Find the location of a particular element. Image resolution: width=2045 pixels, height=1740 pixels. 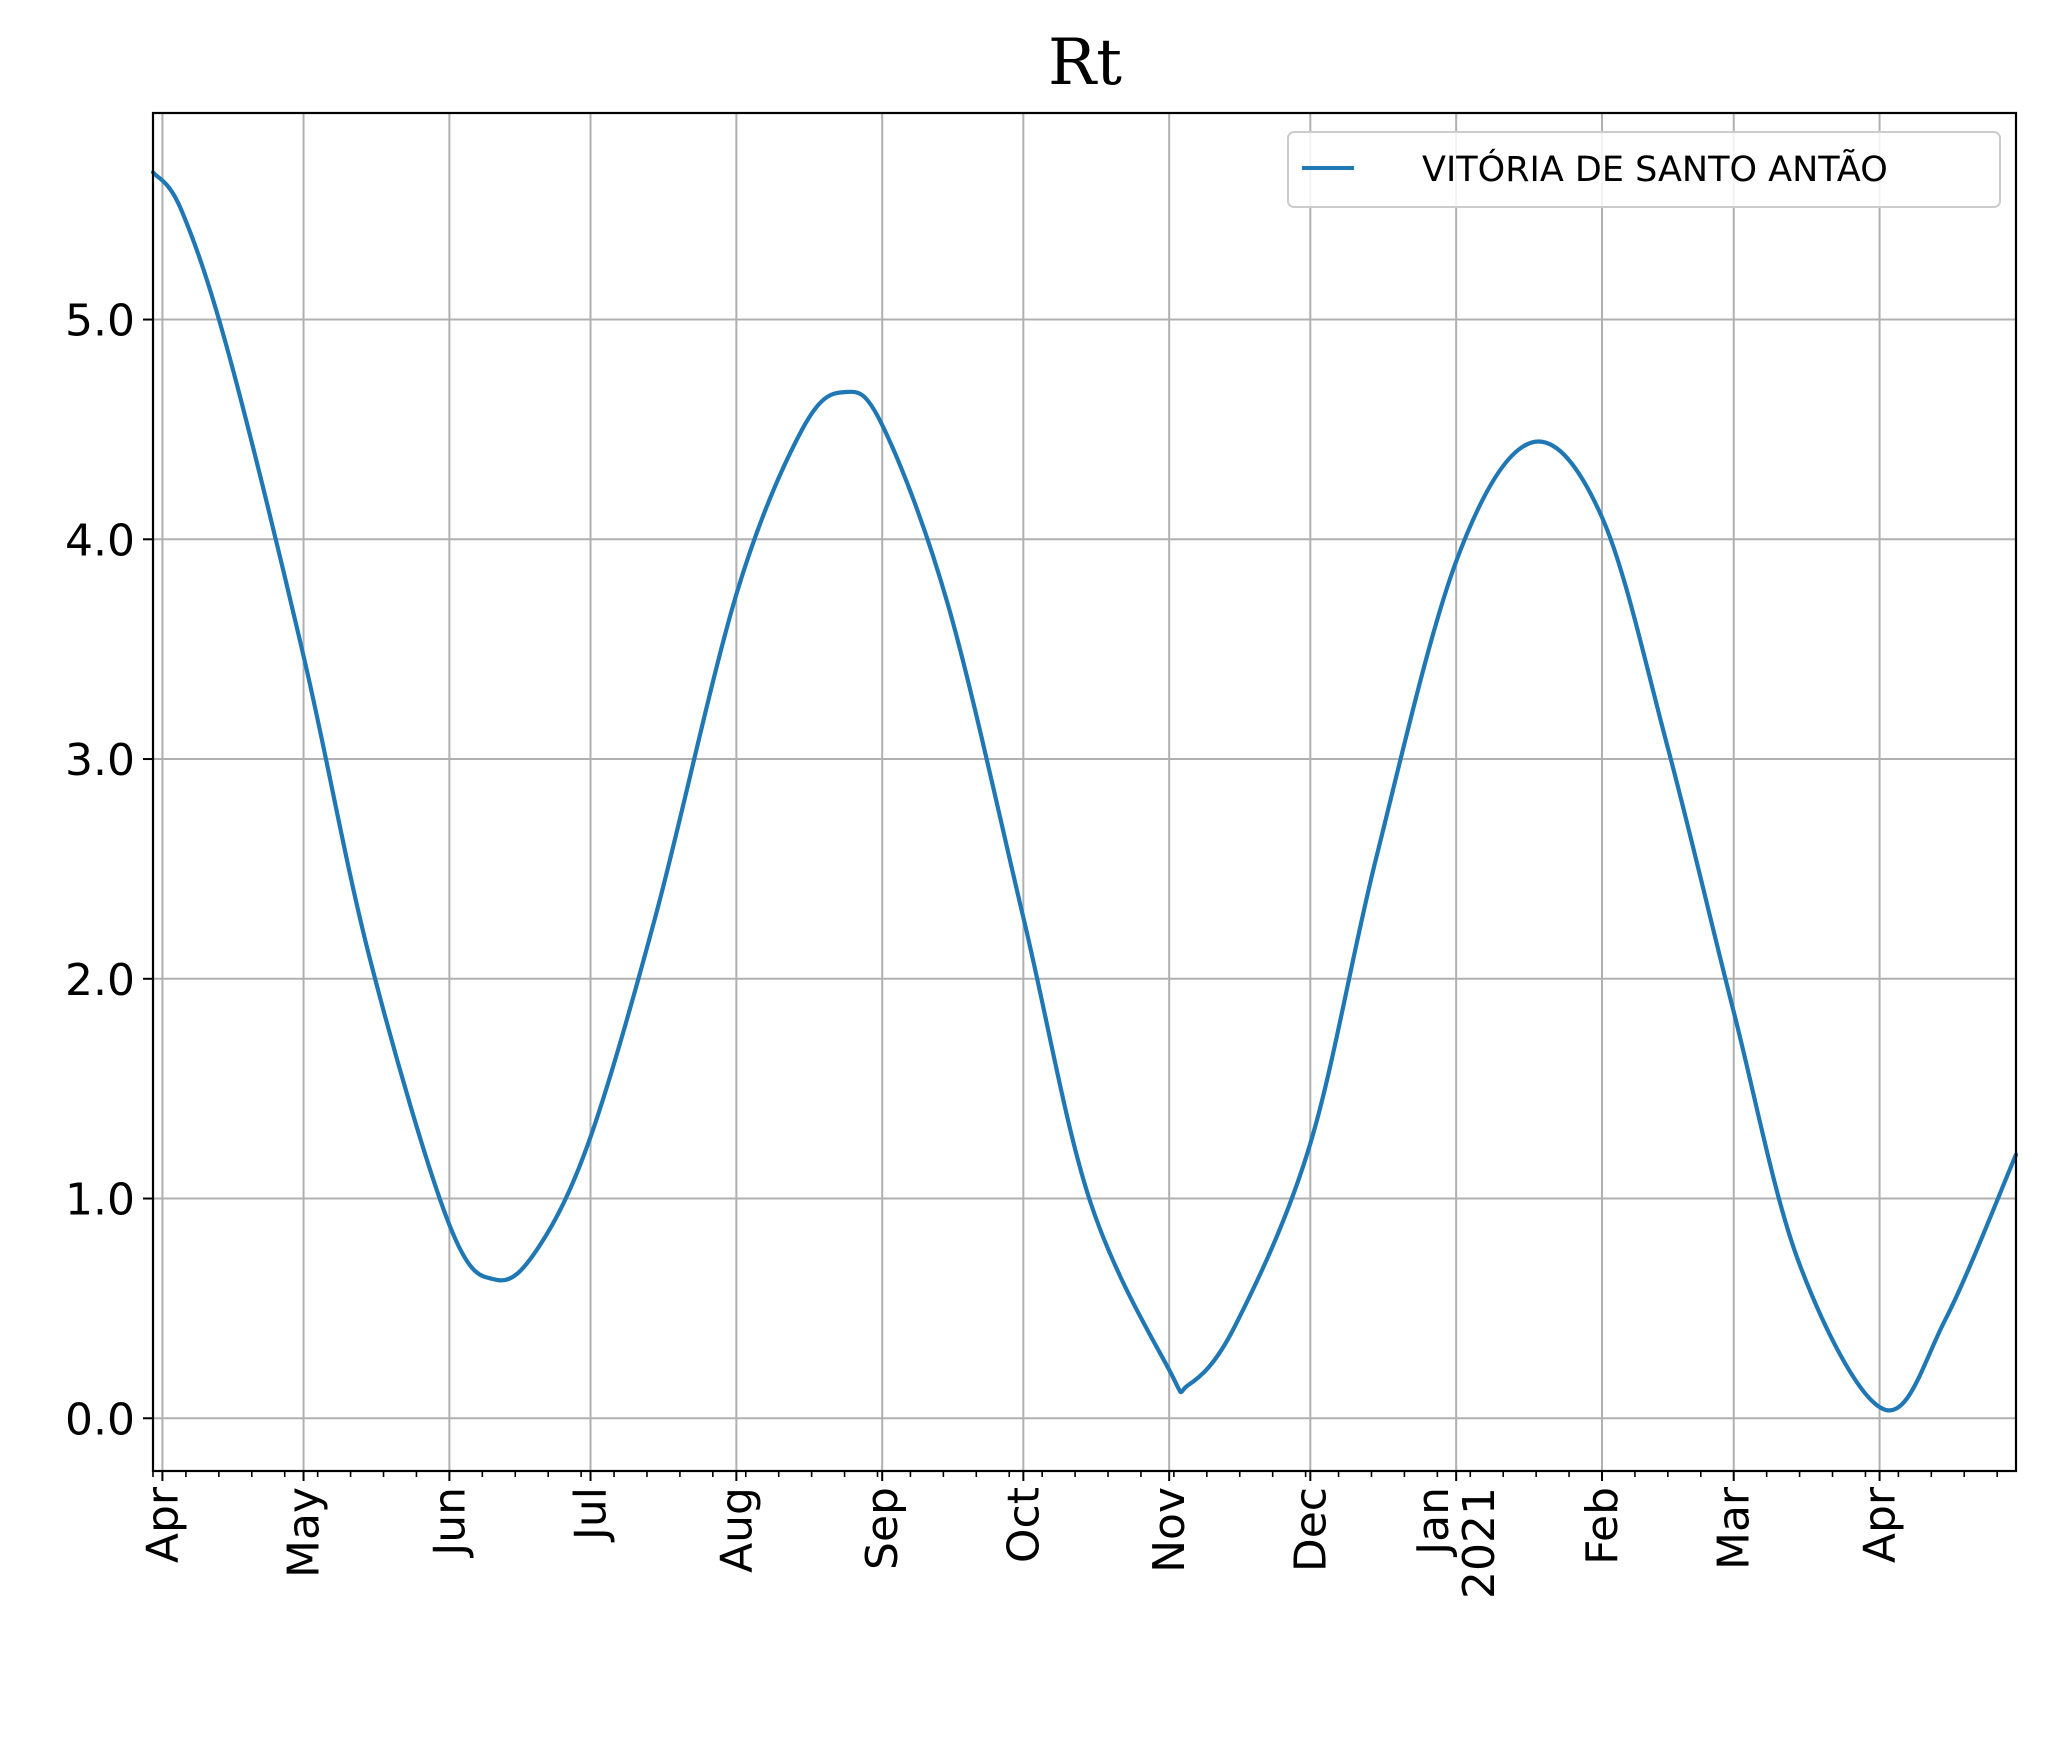

chart-title: Rt is located at coordinates (1085, 63).